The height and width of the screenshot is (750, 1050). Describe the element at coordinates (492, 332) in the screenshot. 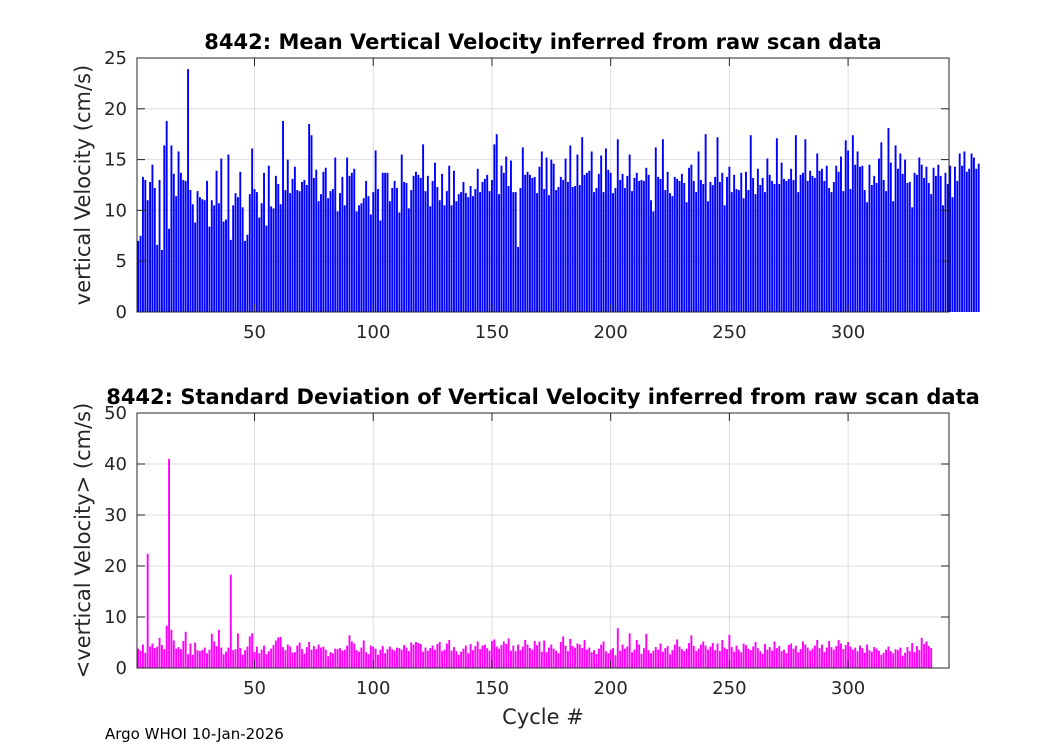

I see `x-tick-label: 150` at that location.